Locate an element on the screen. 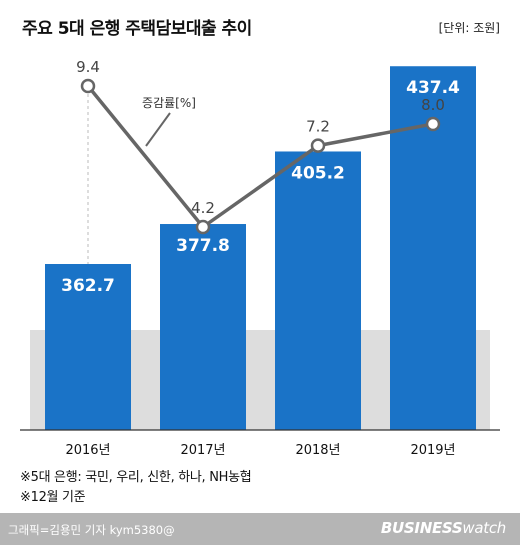 This screenshot has width=520, height=545. graphic-credit: 그래픽=김용민 기자 kym5380@ is located at coordinates (91, 530).